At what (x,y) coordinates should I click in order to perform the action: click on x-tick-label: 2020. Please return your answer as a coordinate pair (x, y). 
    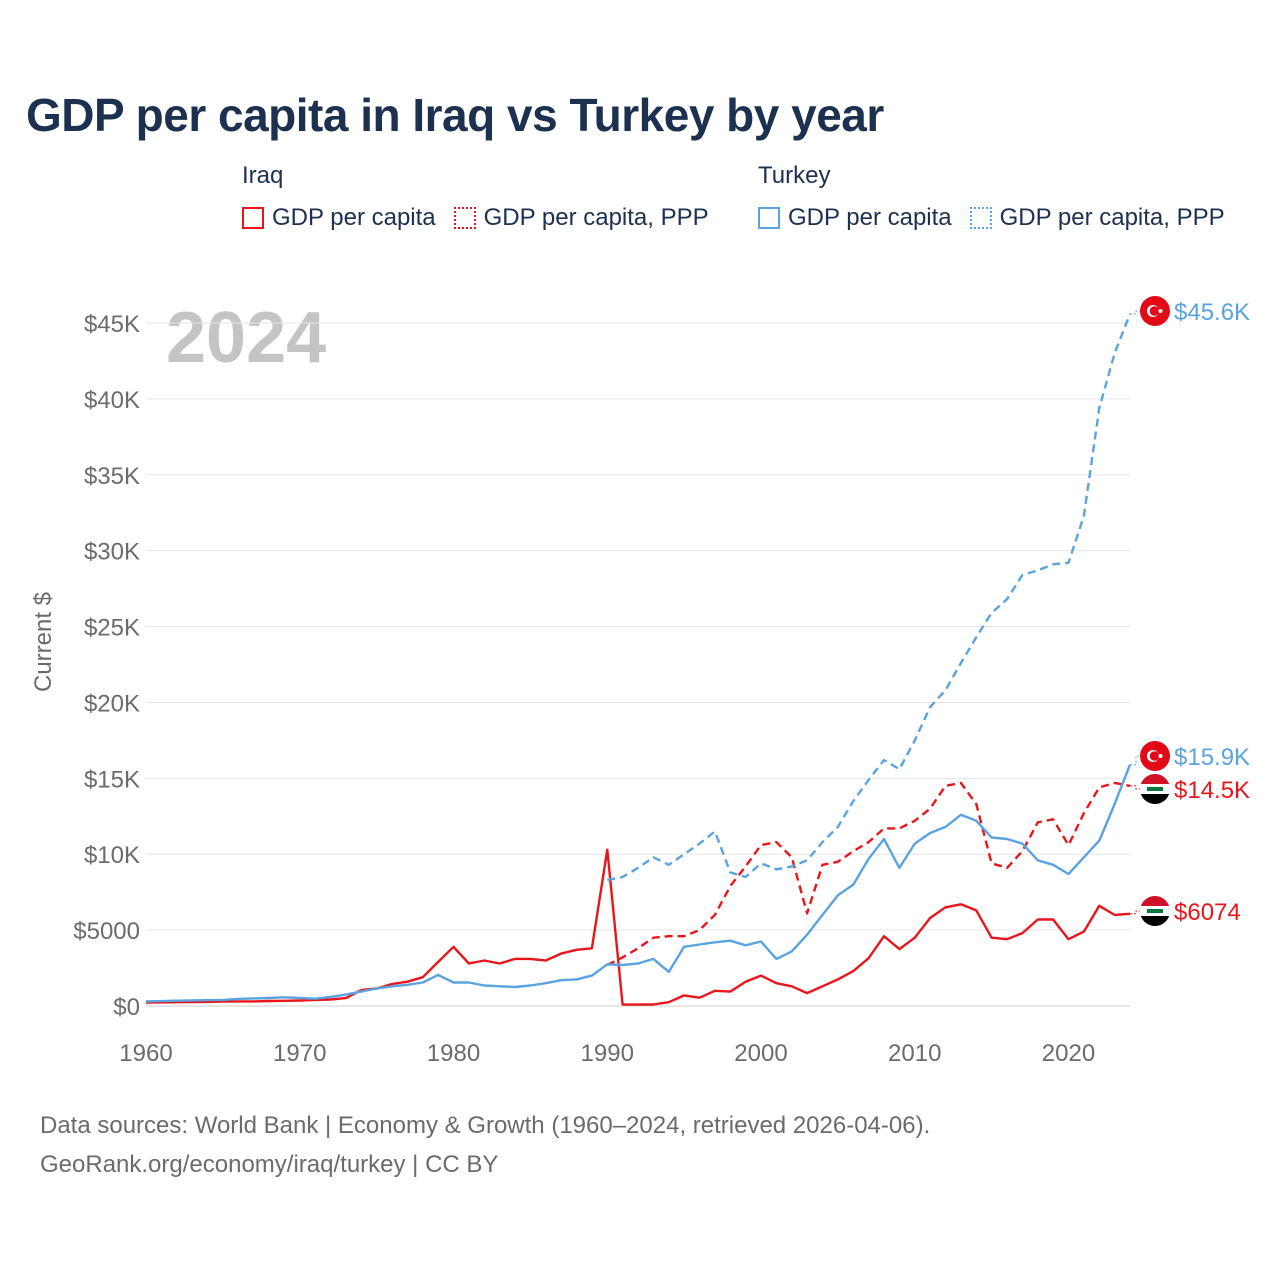
    Looking at the image, I should click on (1068, 1053).